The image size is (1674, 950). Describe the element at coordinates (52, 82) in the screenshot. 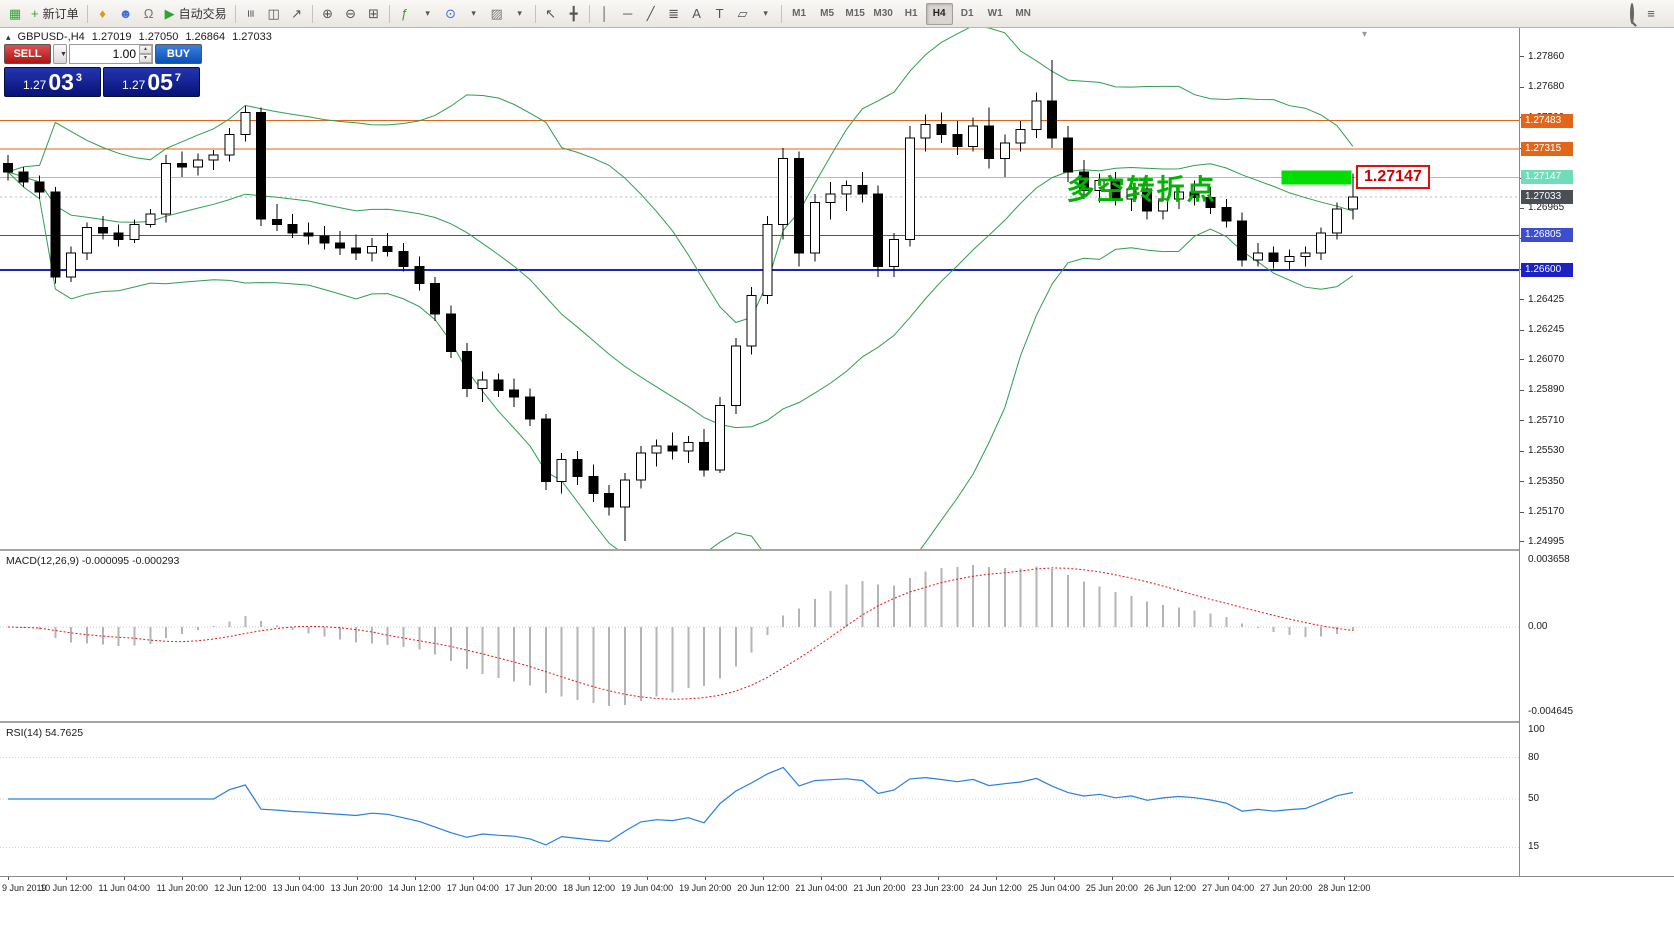

I see `sell-price-display: 1.27 03 3` at that location.